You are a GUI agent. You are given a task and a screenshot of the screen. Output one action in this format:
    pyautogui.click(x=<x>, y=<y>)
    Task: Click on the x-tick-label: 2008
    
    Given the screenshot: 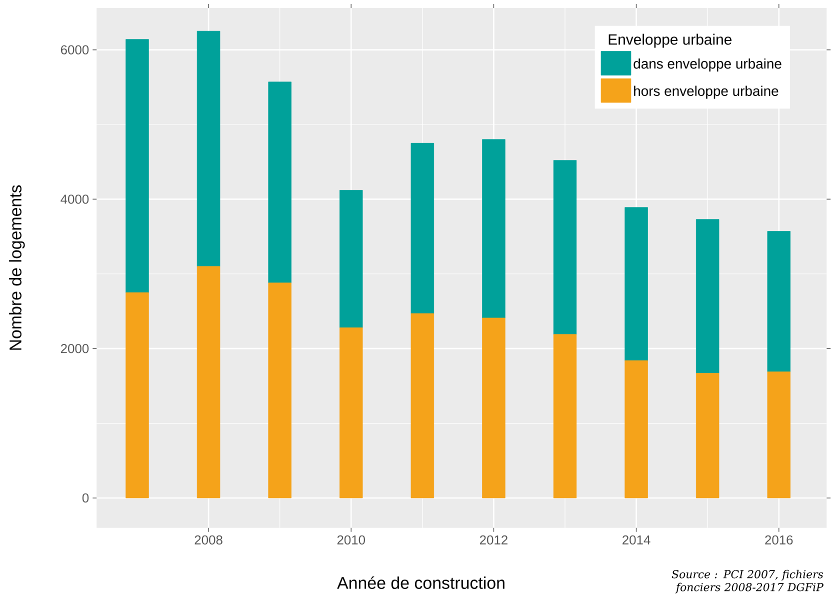 What is the action you would take?
    pyautogui.click(x=208, y=540)
    